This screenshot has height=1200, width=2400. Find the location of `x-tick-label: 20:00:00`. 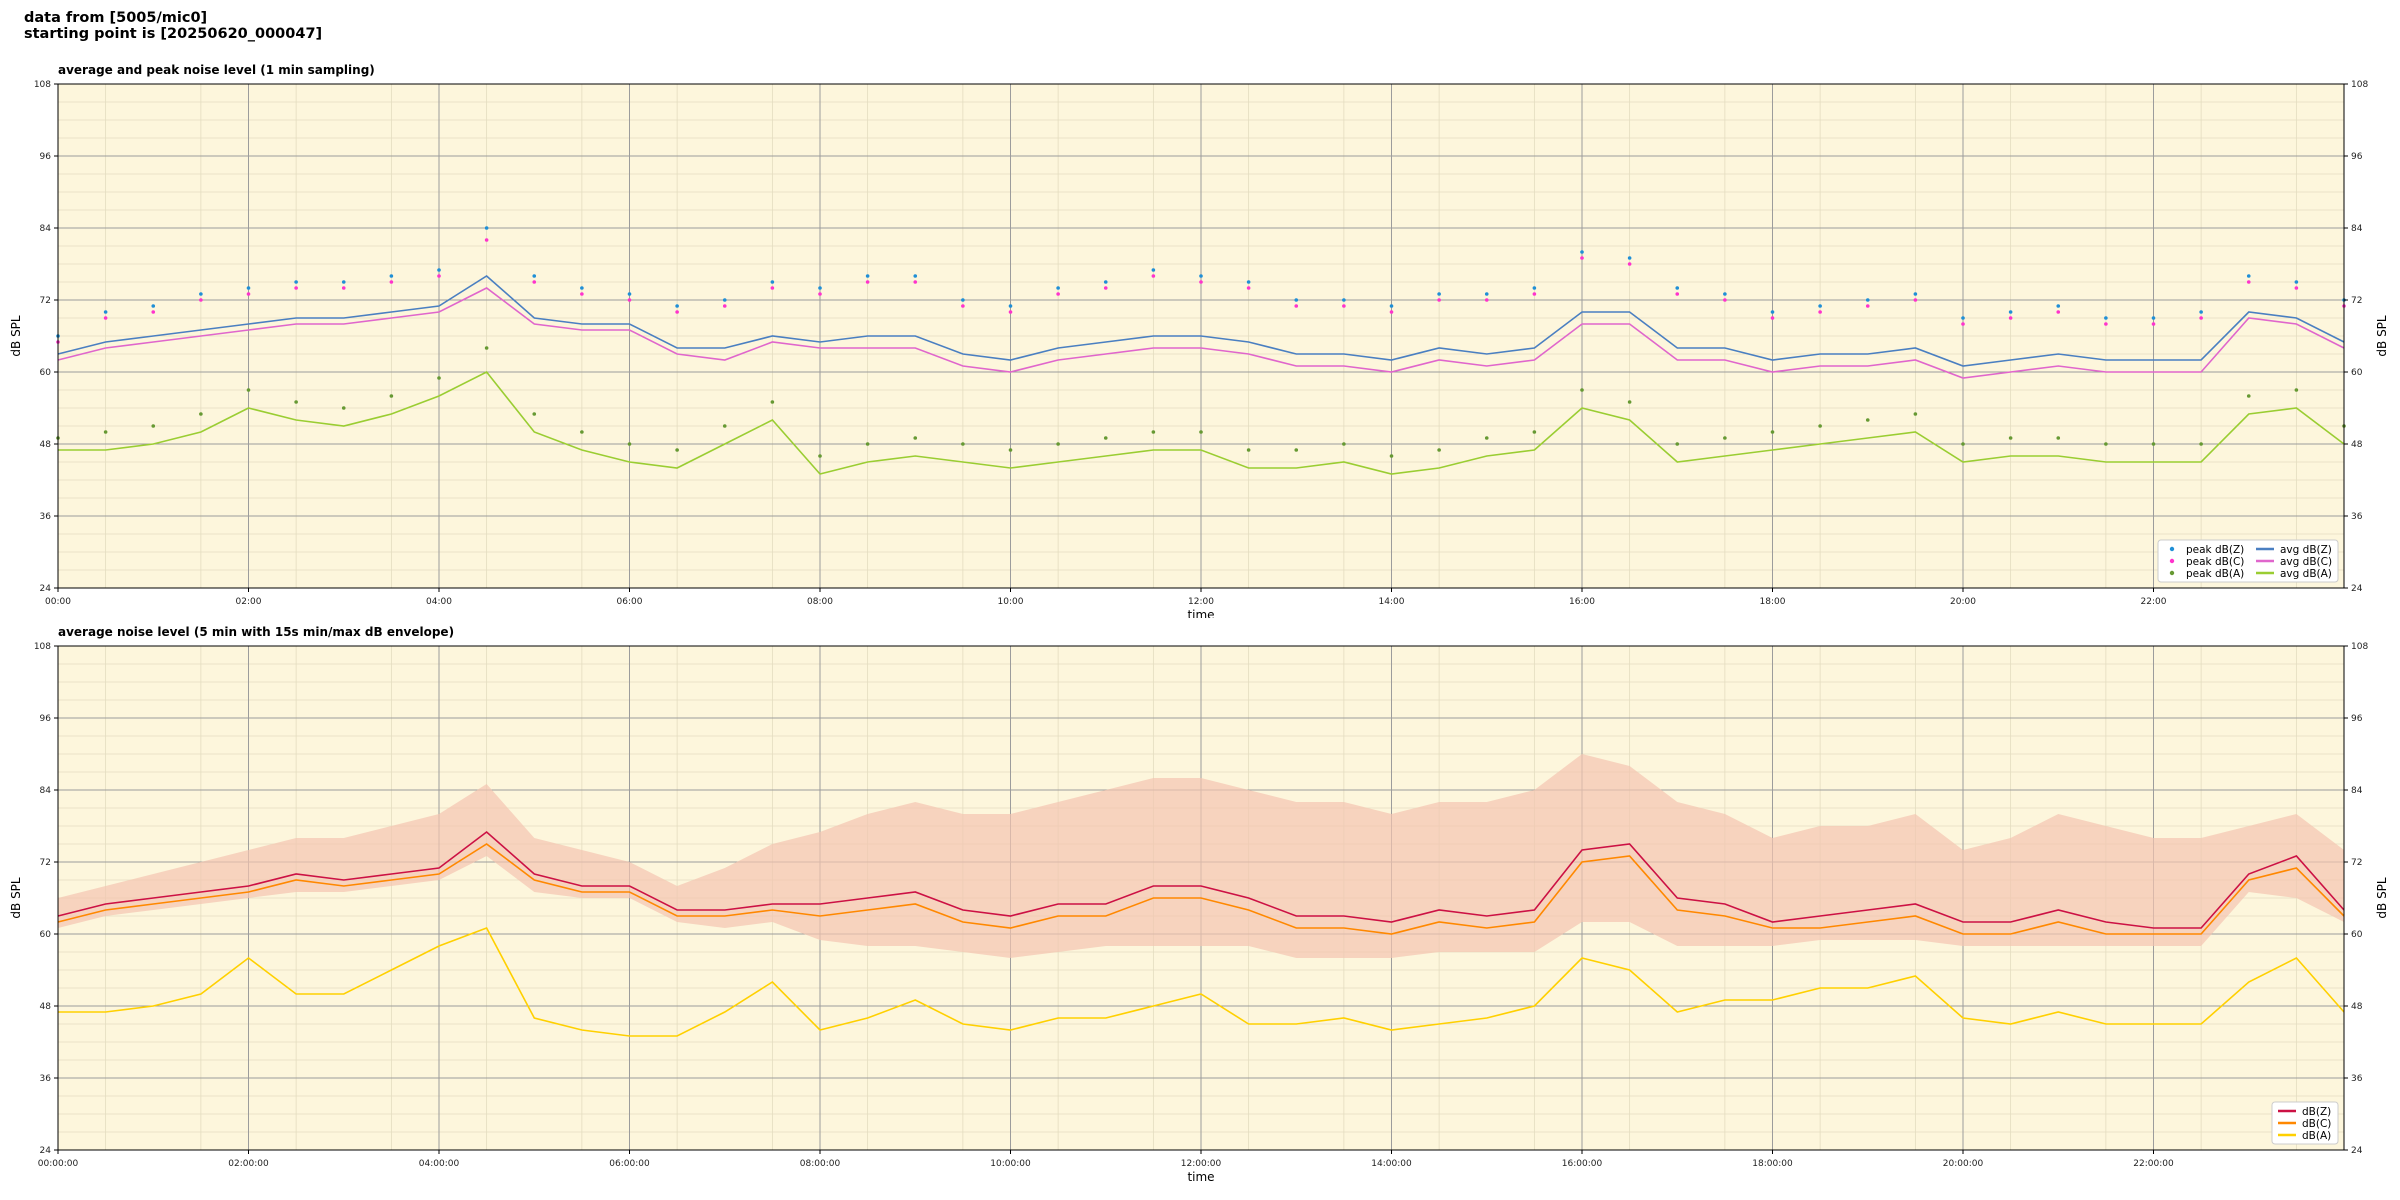

x-tick-label: 20:00:00 is located at coordinates (1963, 1164).